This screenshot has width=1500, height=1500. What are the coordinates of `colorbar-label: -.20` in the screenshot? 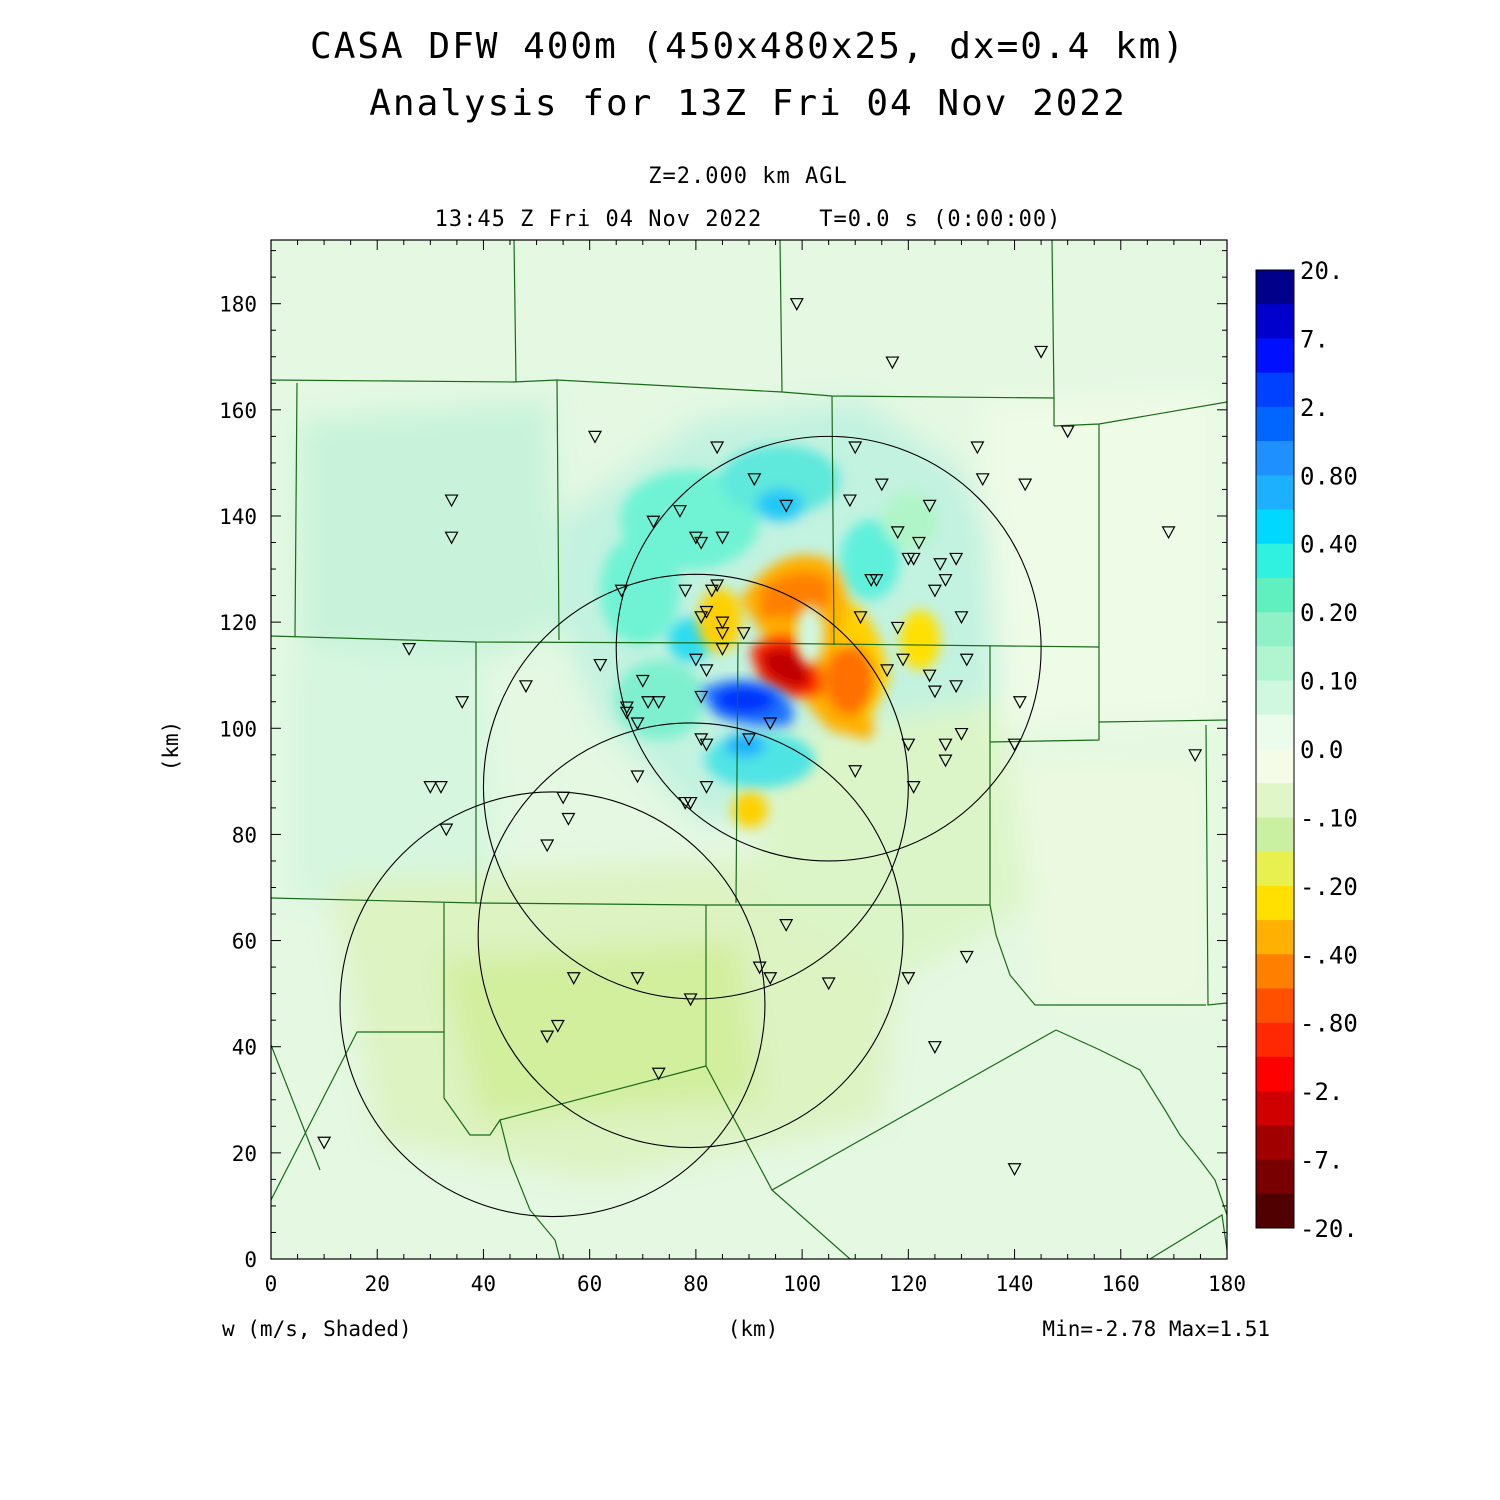 It's located at (1329, 887).